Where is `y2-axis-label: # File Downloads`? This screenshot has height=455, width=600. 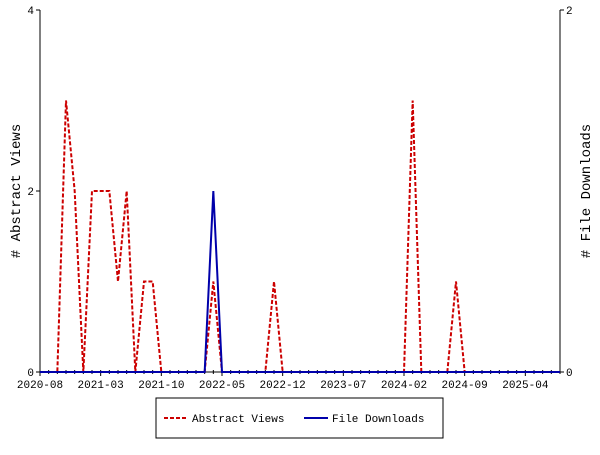
y2-axis-label: # File Downloads is located at coordinates (587, 191).